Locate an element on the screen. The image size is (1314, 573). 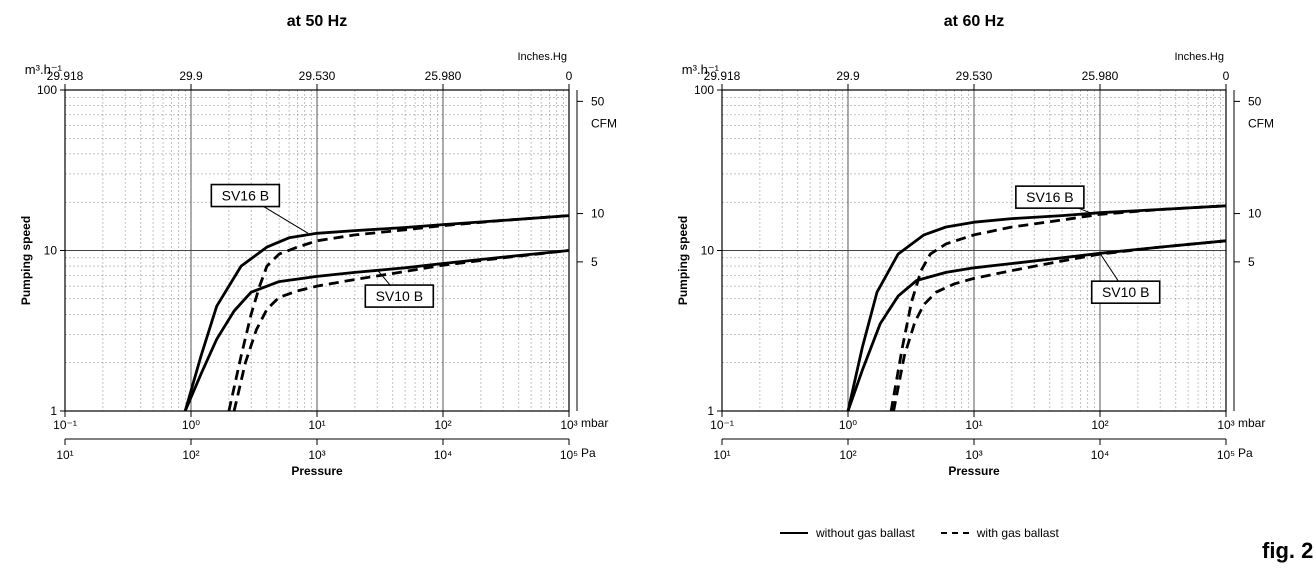
legend-item-without-gas-ballast: without gas ballast is located at coordinates (847, 533).